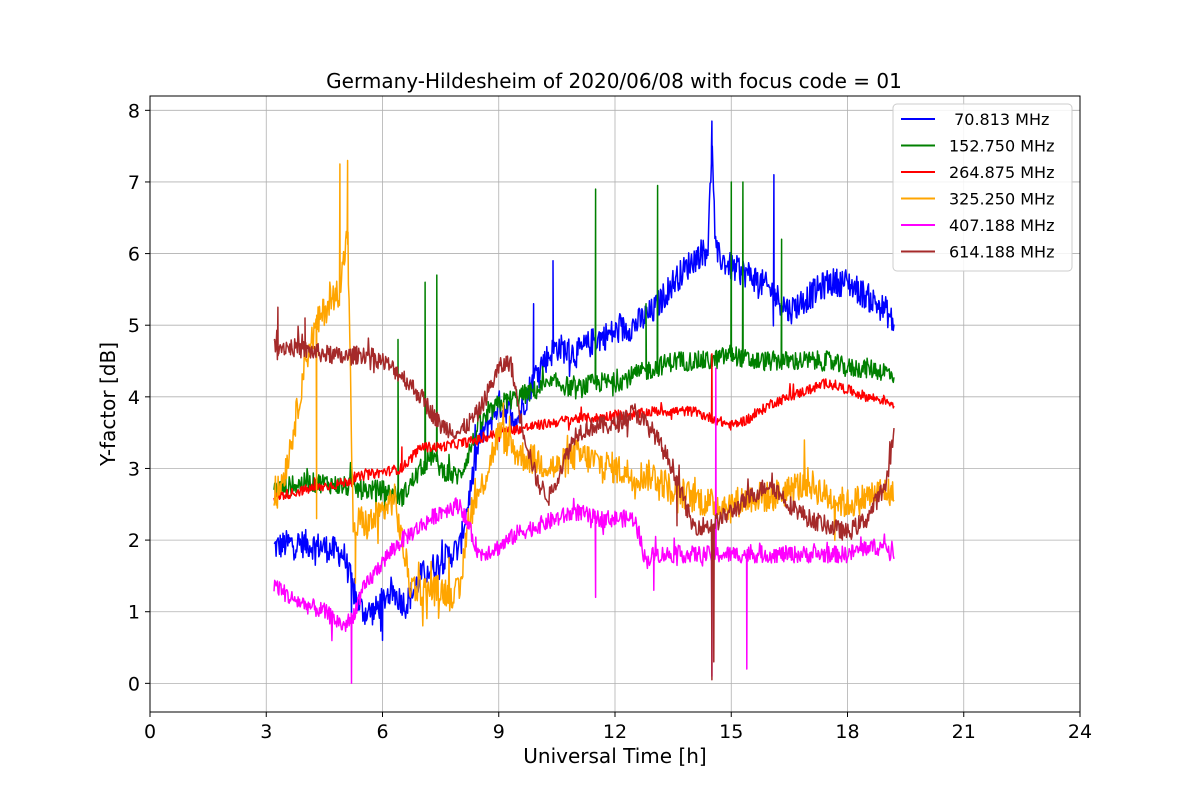 The image size is (1200, 800). I want to click on x-axis-label: Universal Time [h], so click(614, 756).